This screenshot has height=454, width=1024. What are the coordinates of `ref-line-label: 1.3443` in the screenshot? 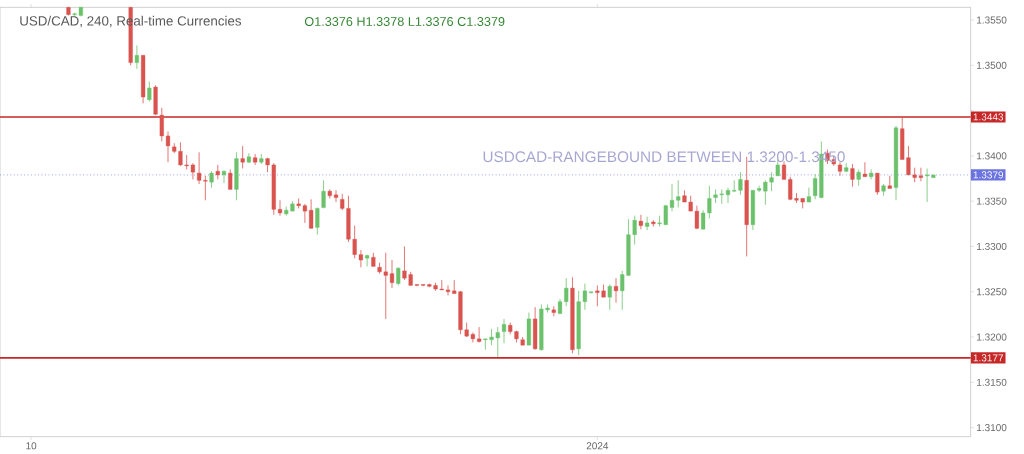 It's located at (988, 117).